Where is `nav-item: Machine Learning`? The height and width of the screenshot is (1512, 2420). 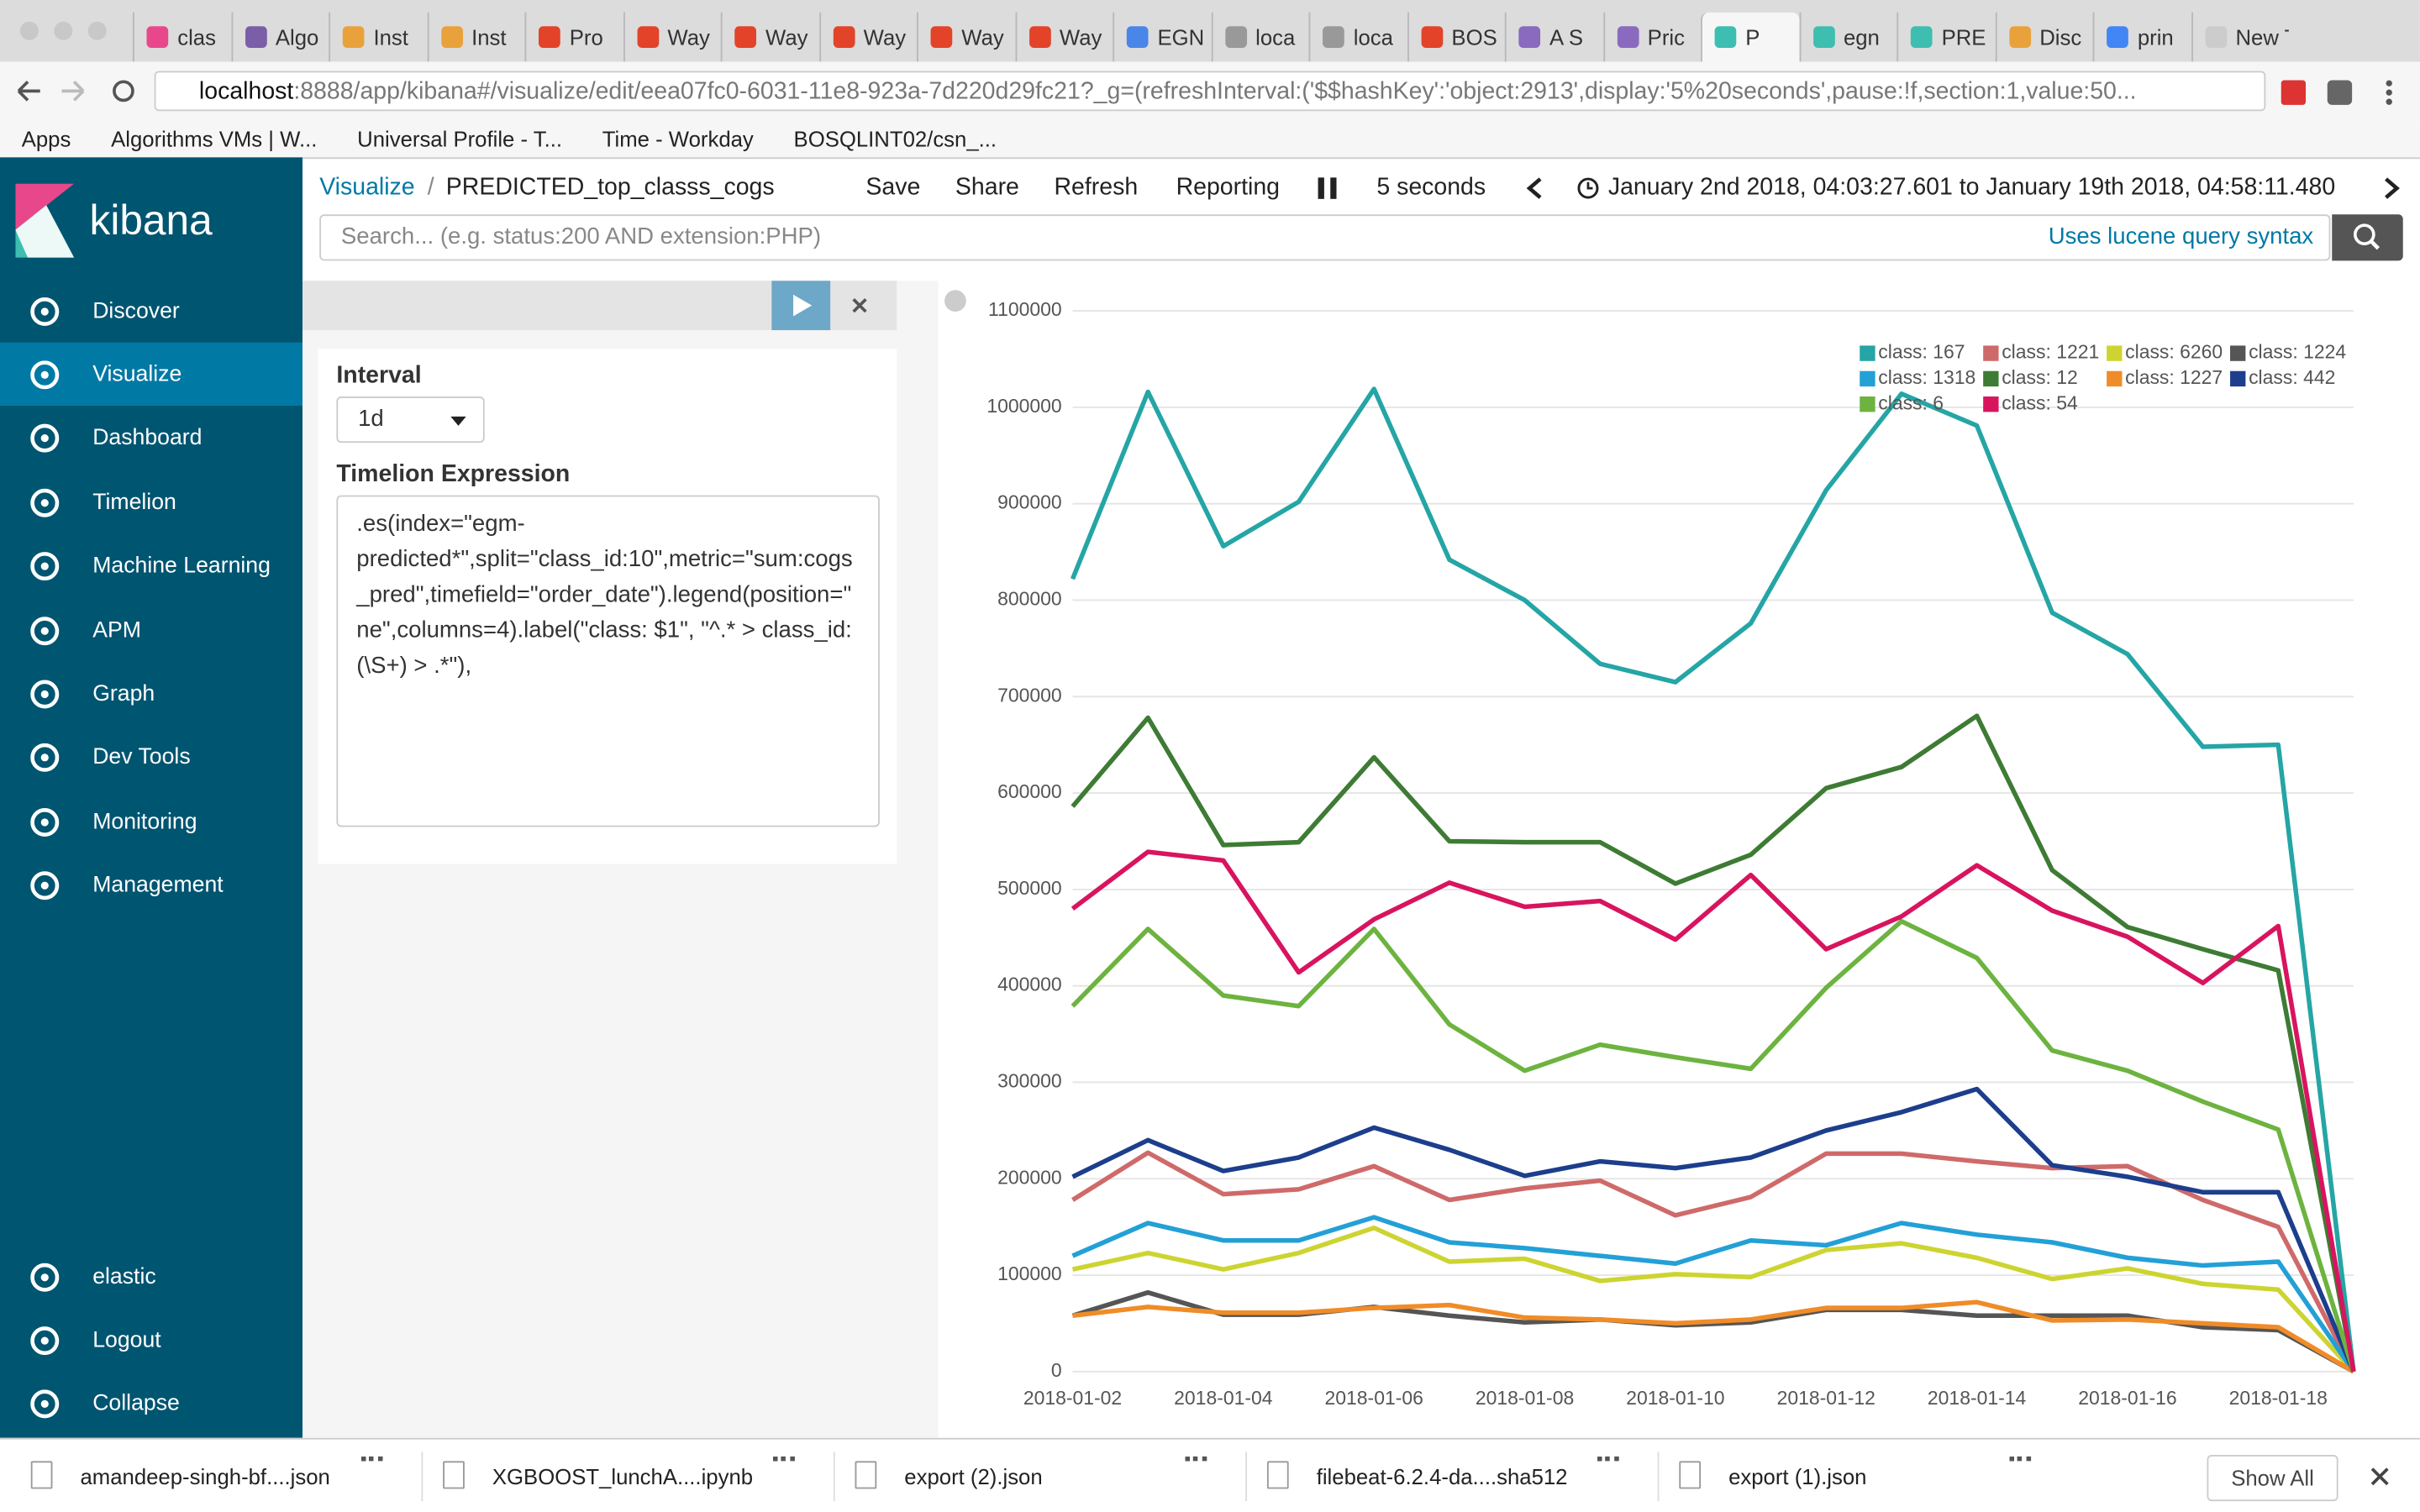
nav-item: Machine Learning is located at coordinates (151, 566).